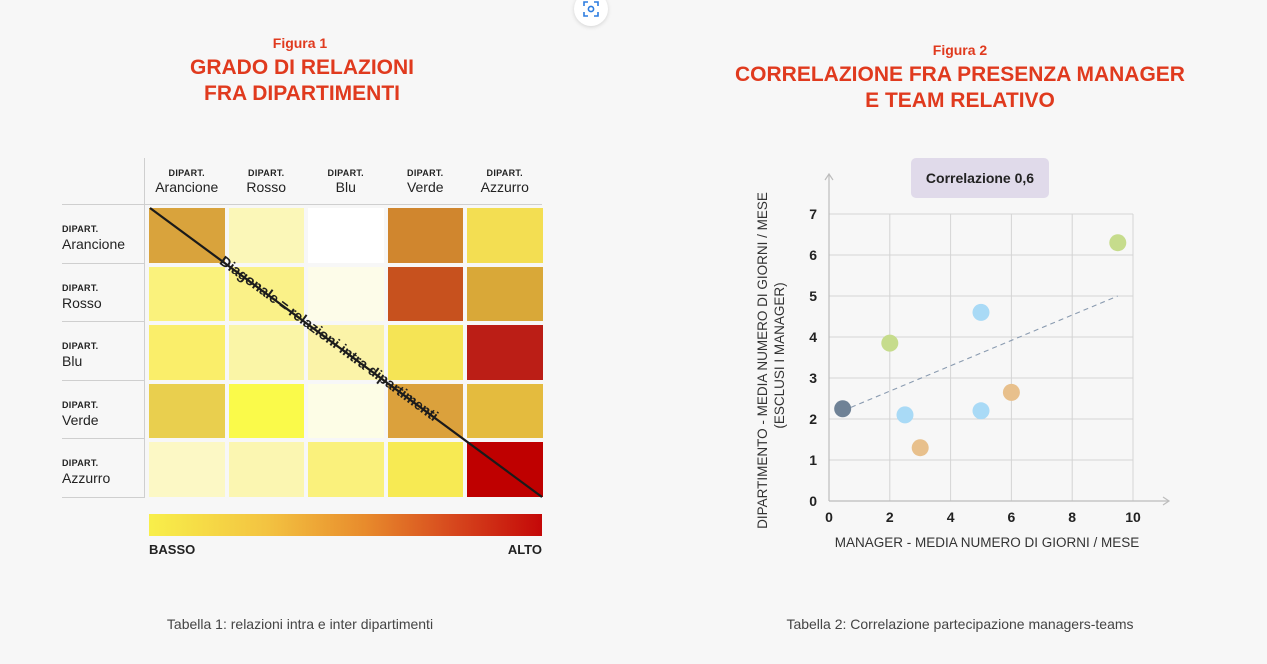 The height and width of the screenshot is (664, 1267). What do you see at coordinates (1072, 517) in the screenshot?
I see `x-tick-label: 8` at bounding box center [1072, 517].